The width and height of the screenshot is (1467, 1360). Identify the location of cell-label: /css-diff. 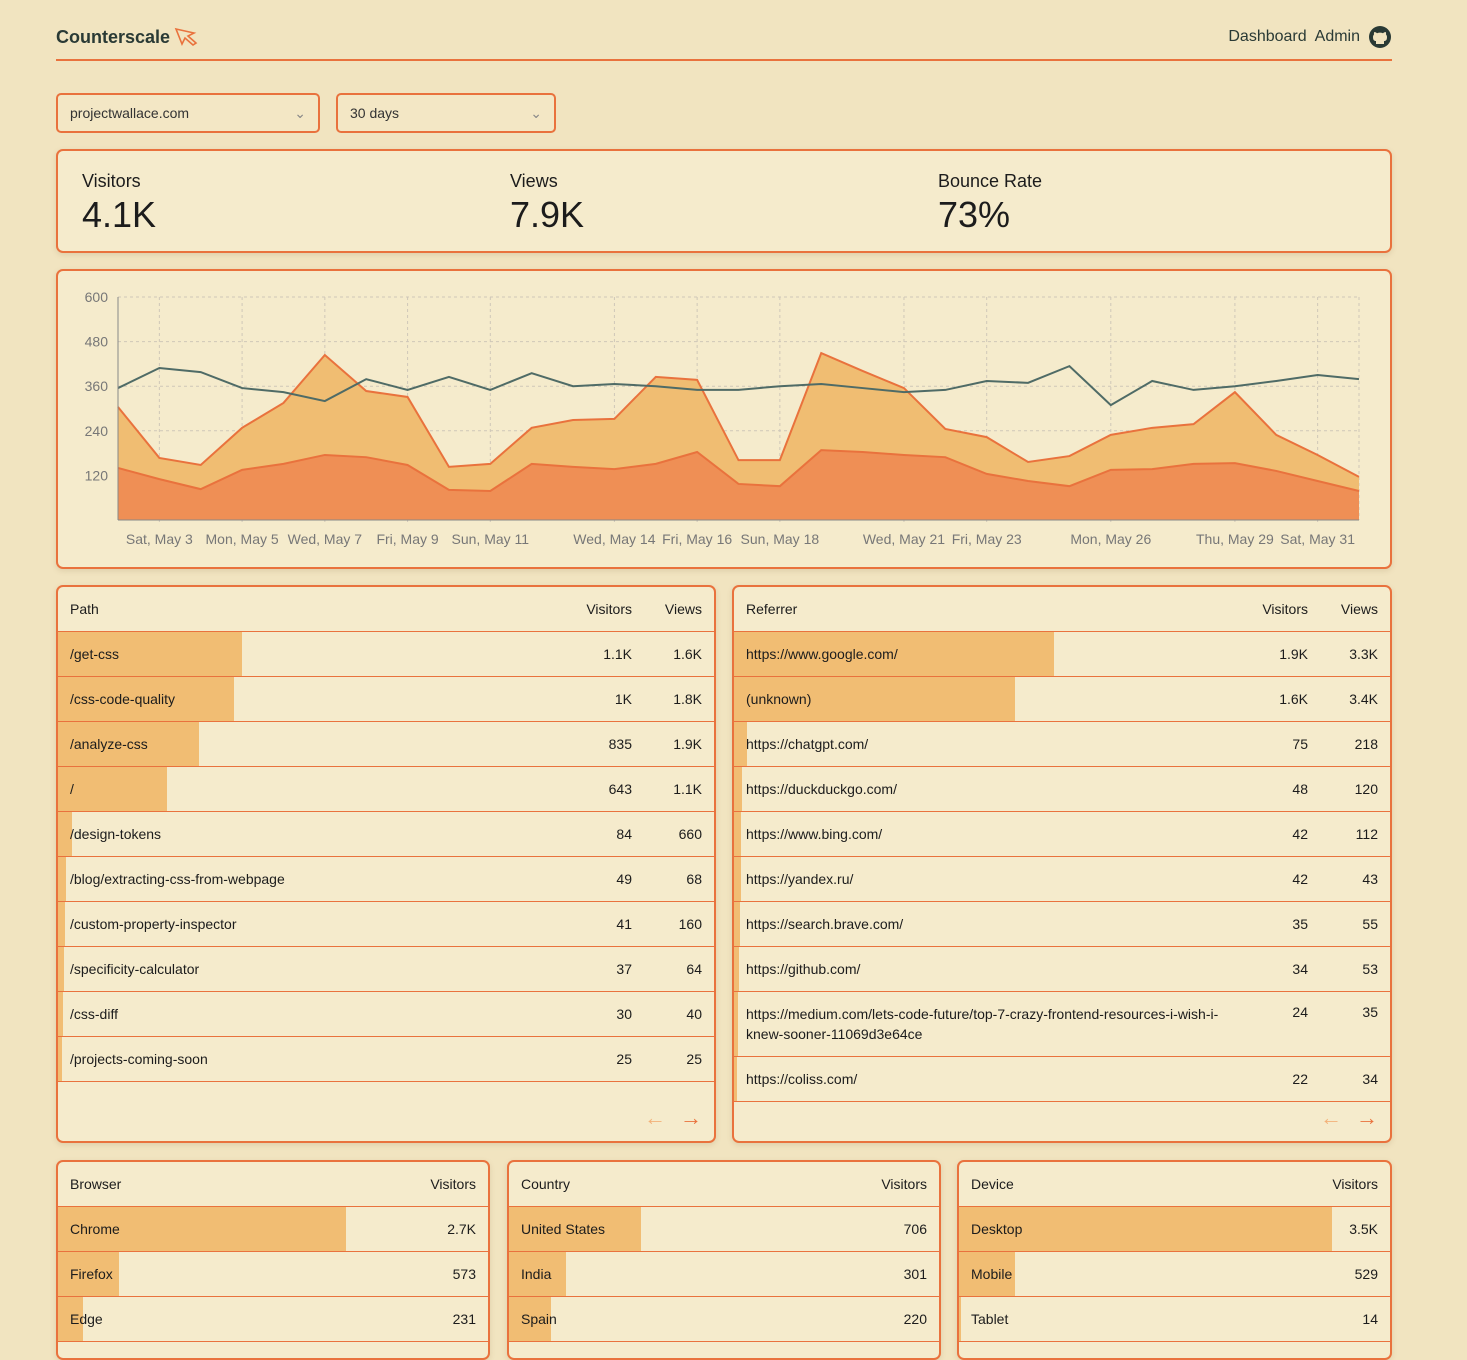
(94, 1014).